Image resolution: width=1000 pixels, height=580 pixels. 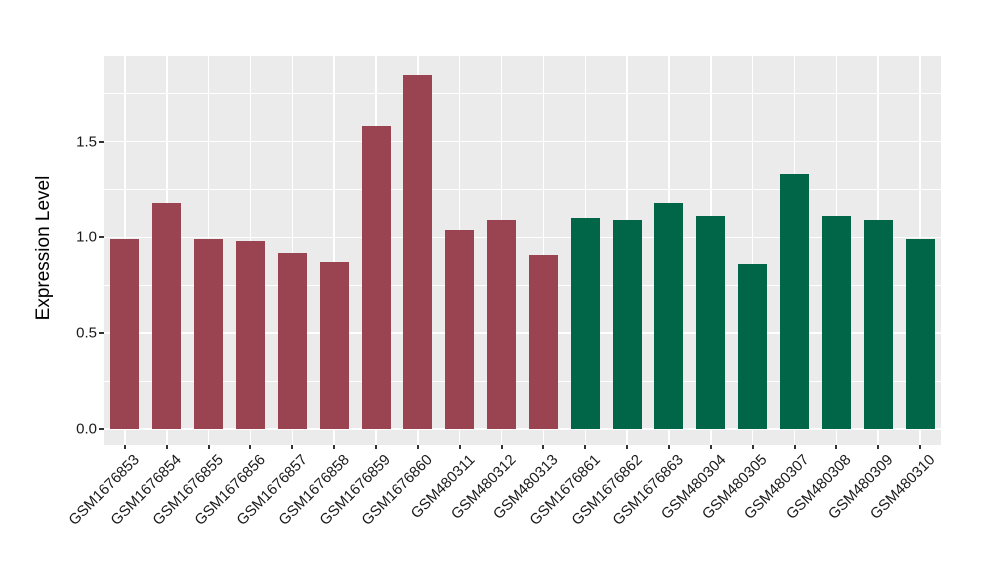 What do you see at coordinates (710, 447) in the screenshot?
I see `x-tick-mark-GSM480304` at bounding box center [710, 447].